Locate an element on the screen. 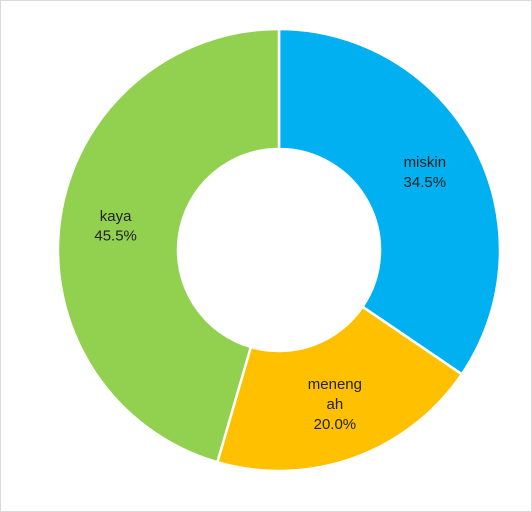  label-line: ah is located at coordinates (335, 404).